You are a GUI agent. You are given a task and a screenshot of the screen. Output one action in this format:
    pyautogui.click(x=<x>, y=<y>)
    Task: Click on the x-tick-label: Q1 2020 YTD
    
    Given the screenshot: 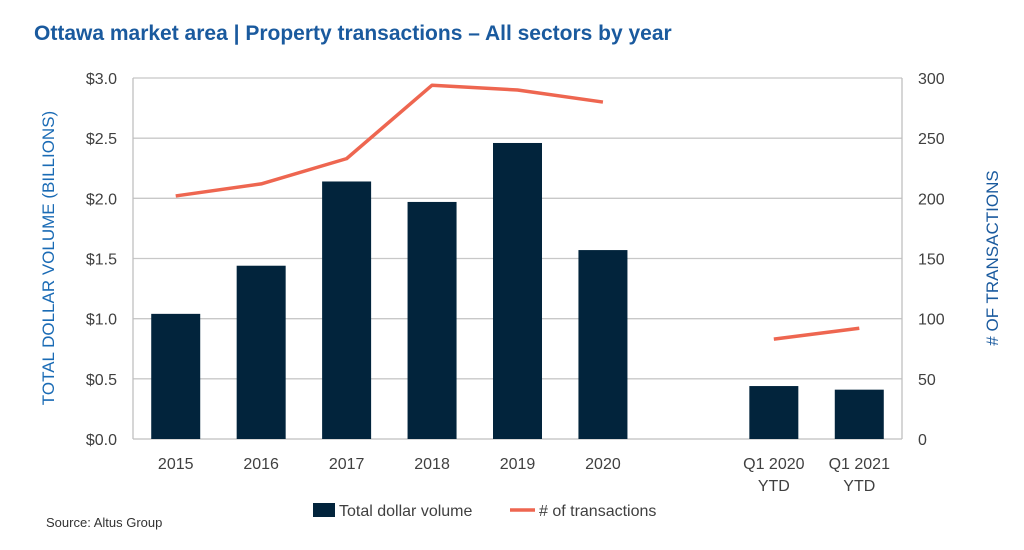 What is the action you would take?
    pyautogui.click(x=773, y=475)
    